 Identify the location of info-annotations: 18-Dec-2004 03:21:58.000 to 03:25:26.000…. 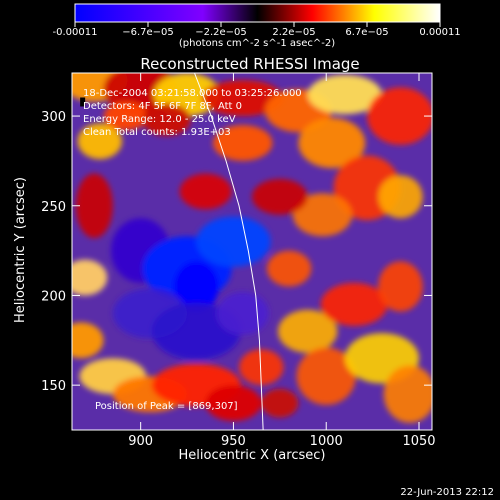
(192, 113).